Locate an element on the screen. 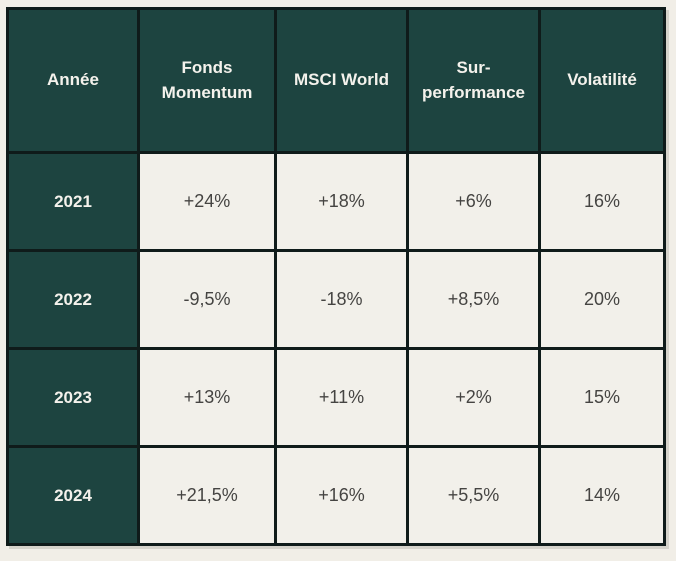 The image size is (676, 561). column-header-sur-performance: Sur-performance is located at coordinates (473, 80).